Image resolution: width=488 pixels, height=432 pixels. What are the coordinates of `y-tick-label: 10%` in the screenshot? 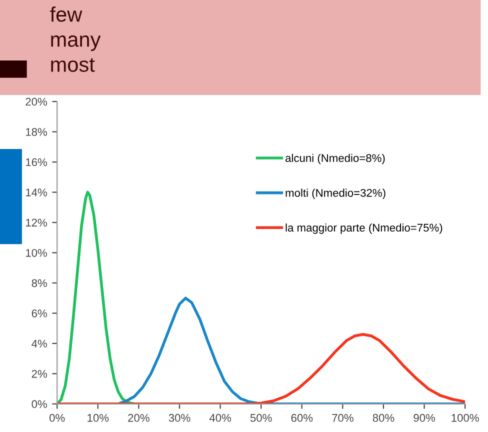 It's located at (36, 252).